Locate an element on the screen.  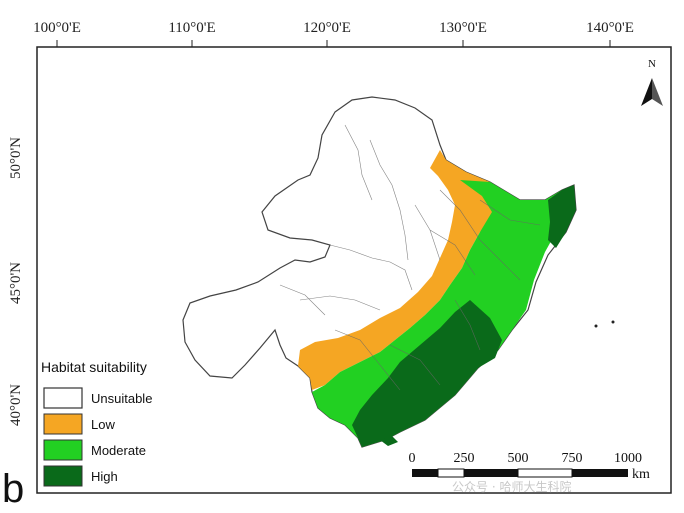
scale-tick-0: 0 is located at coordinates (412, 458).